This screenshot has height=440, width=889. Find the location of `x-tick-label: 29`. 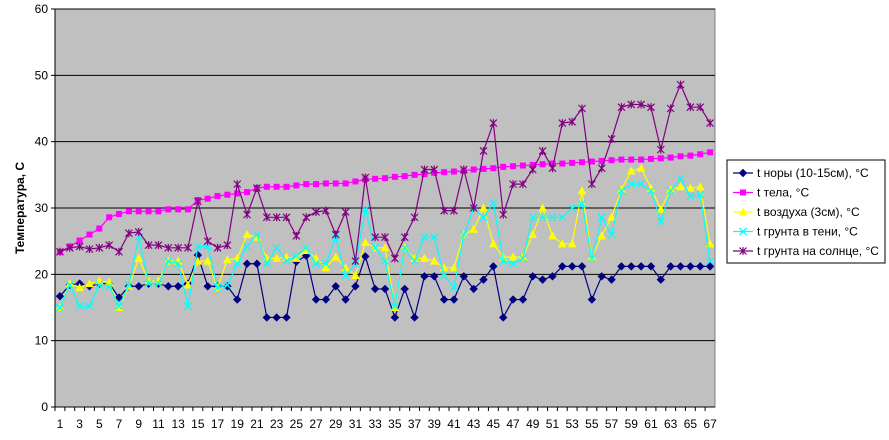

x-tick-label: 29 is located at coordinates (336, 424).